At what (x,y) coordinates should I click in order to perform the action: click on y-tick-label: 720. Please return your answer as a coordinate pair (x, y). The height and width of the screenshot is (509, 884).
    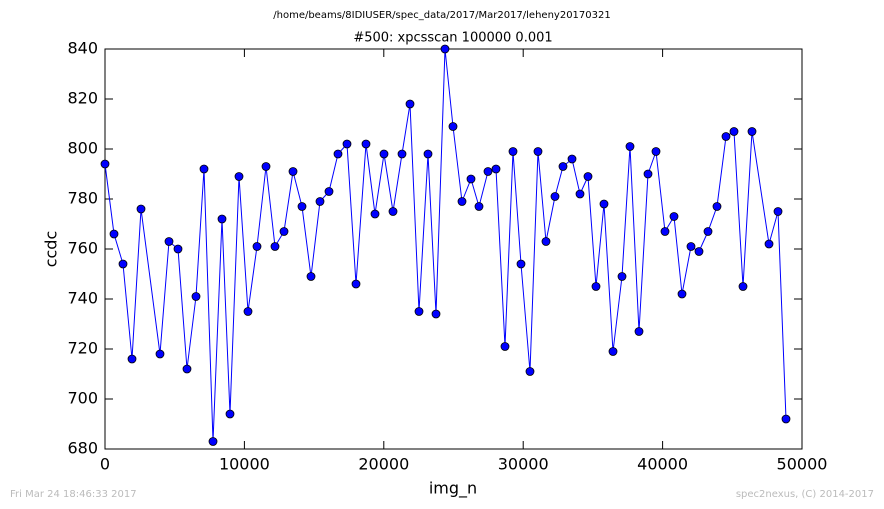
    Looking at the image, I should click on (82, 348).